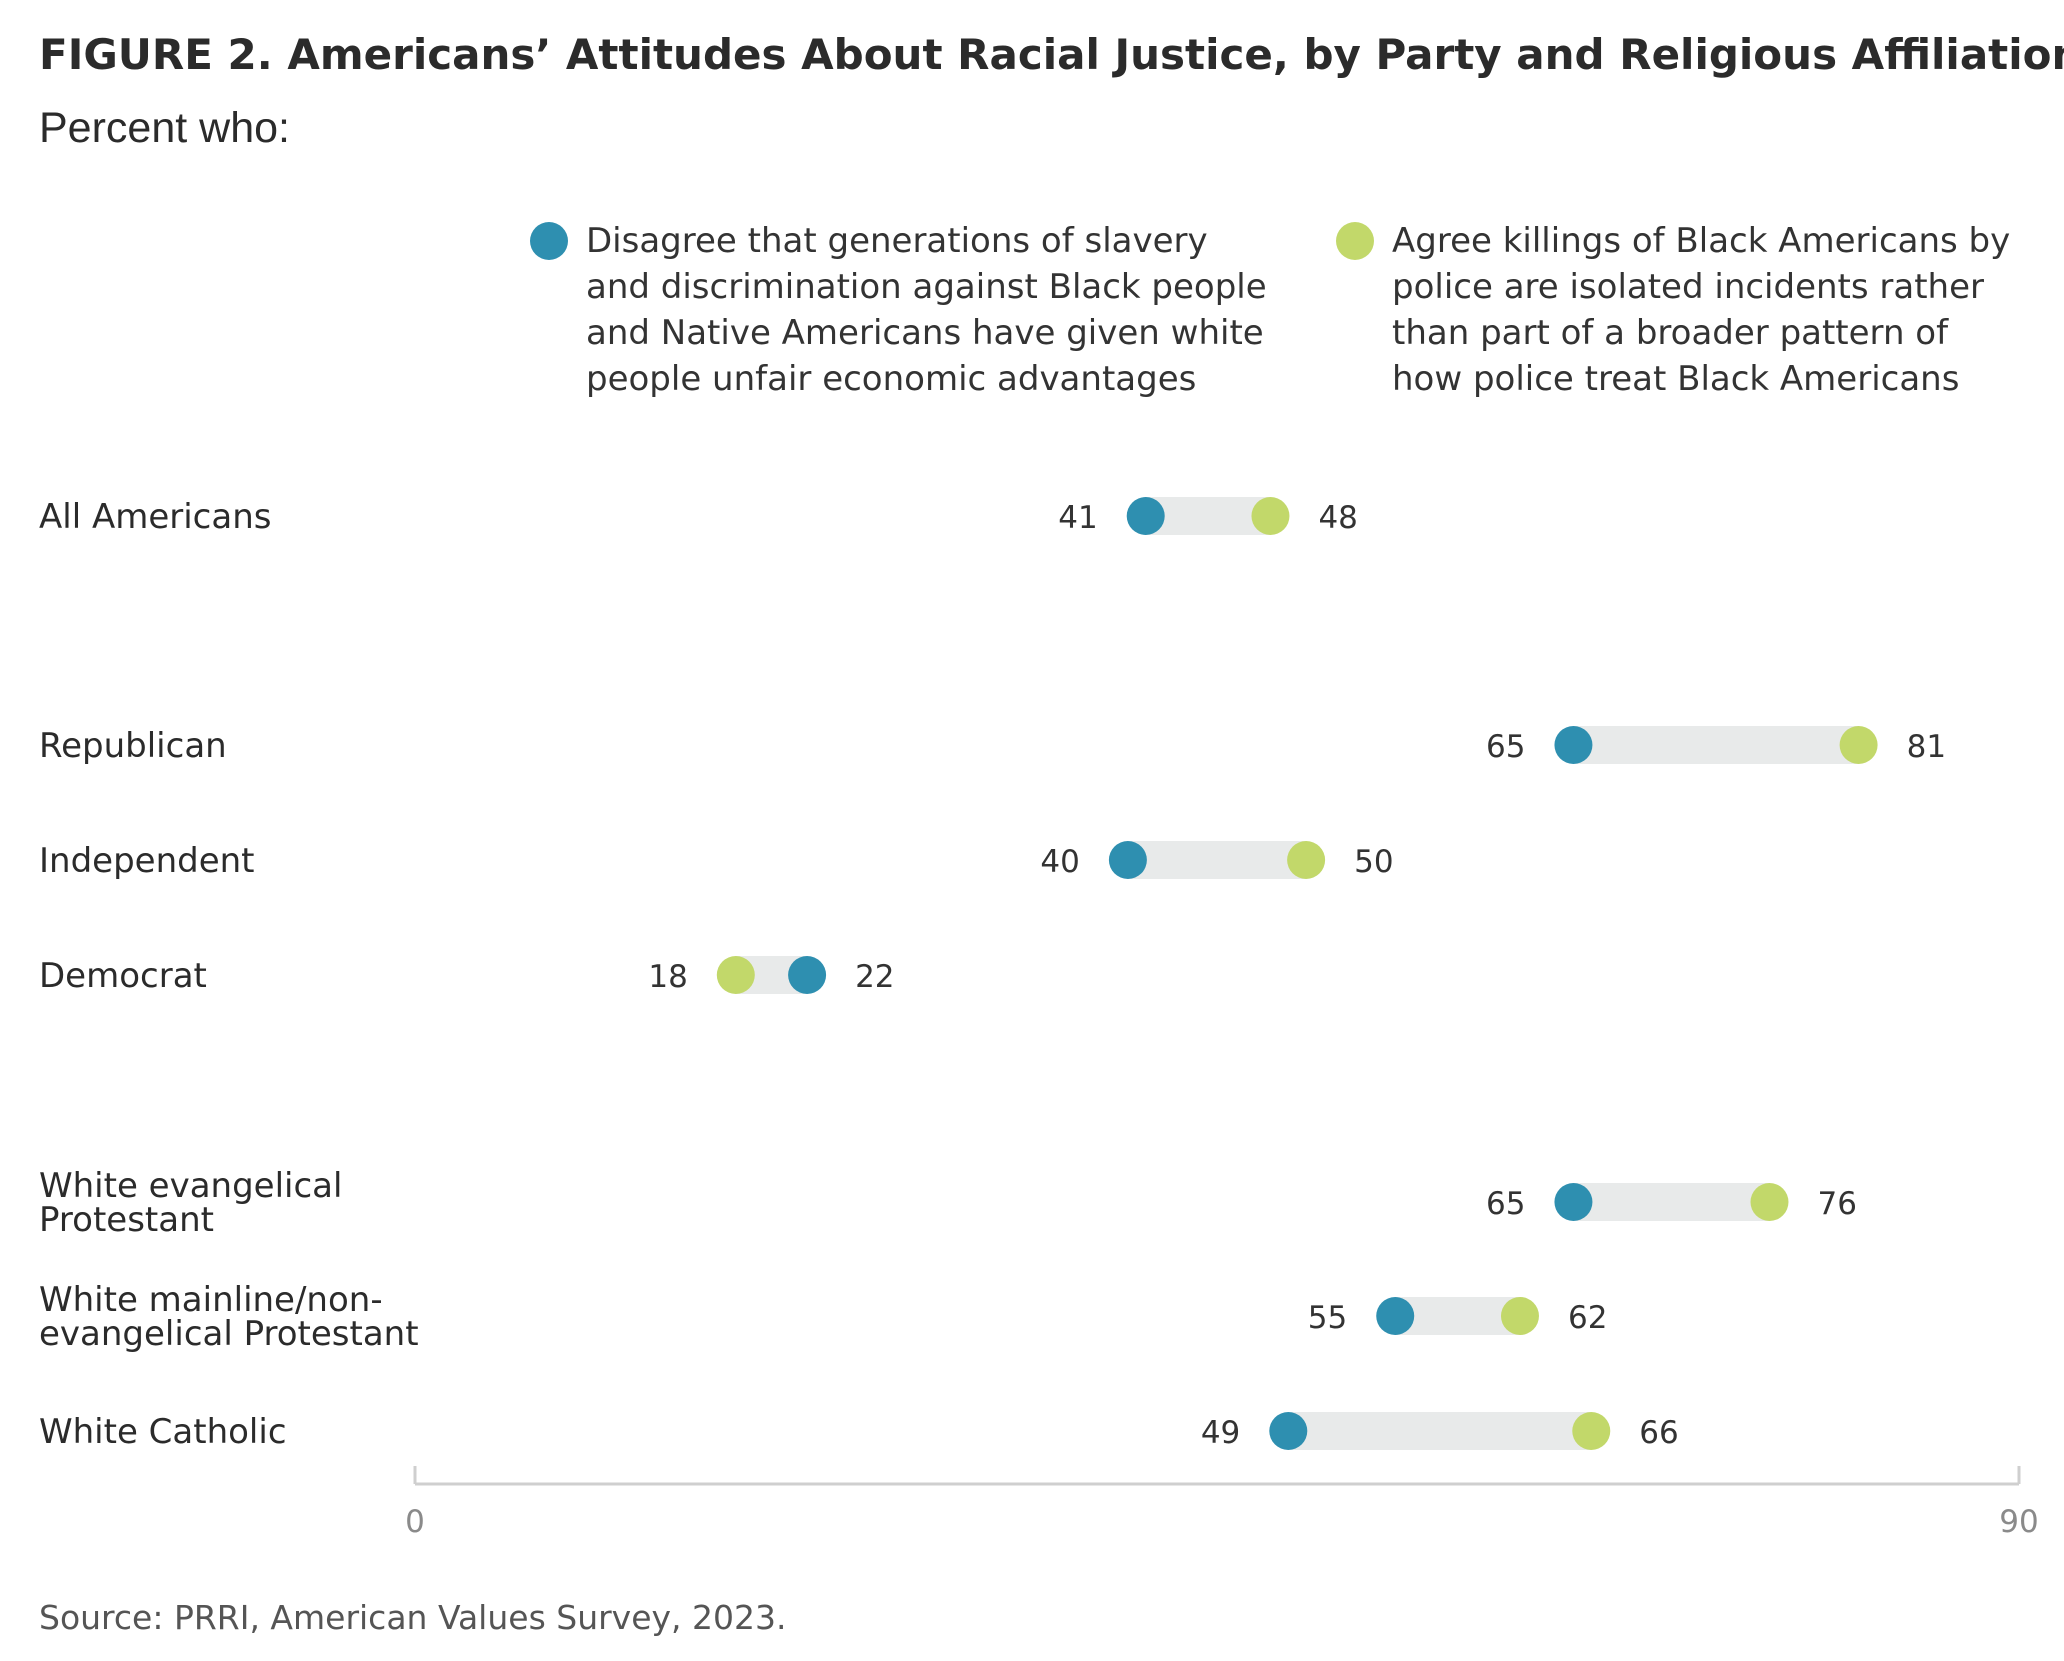  I want to click on category-label: Republican, so click(133, 746).